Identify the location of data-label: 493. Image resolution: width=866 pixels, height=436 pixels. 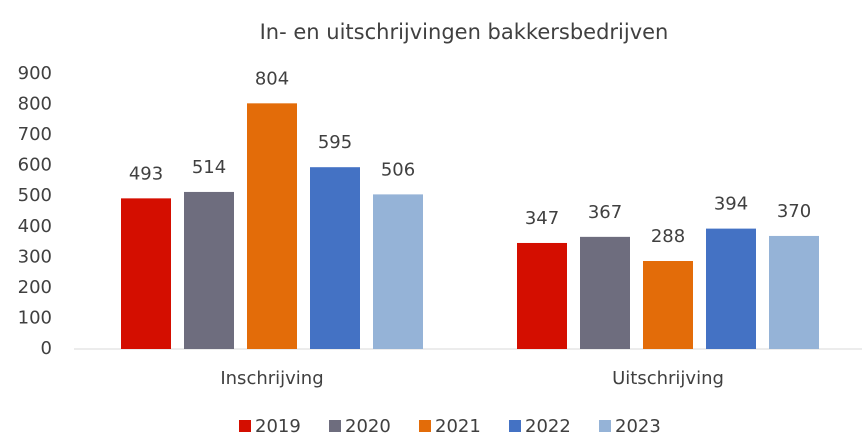
(146, 173).